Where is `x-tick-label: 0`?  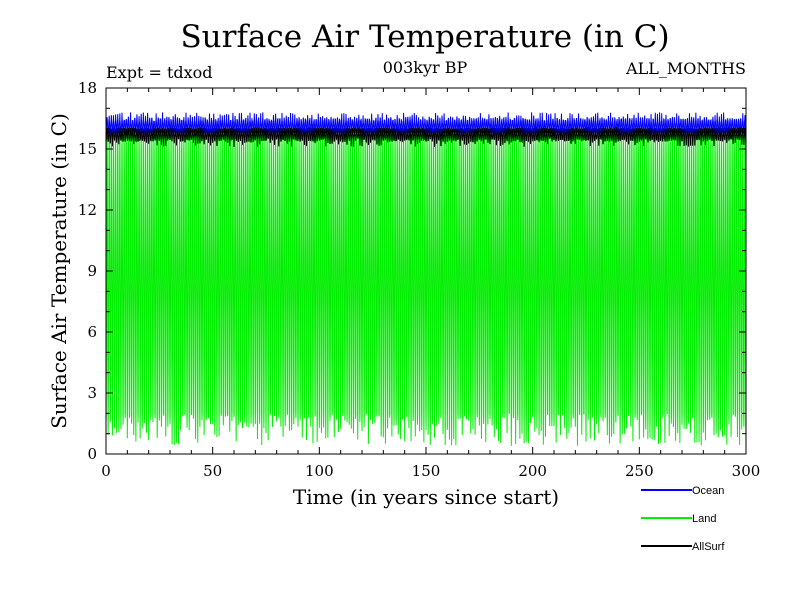 x-tick-label: 0 is located at coordinates (106, 471).